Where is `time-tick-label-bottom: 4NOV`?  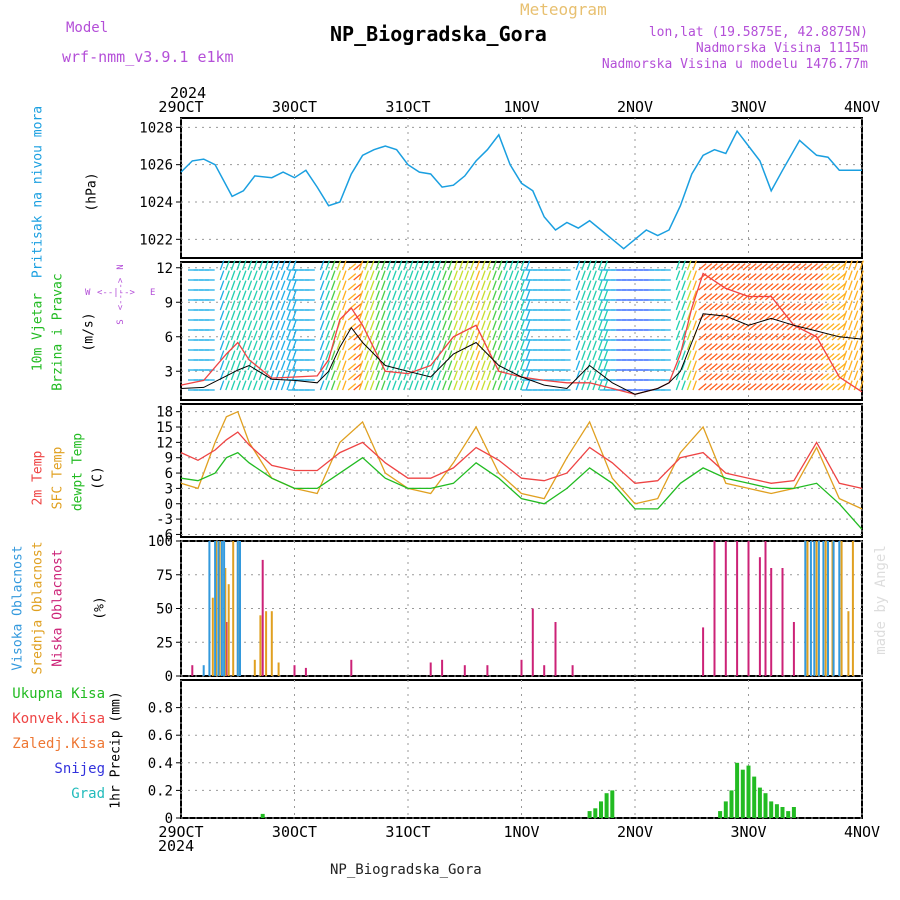
time-tick-label-bottom: 4NOV is located at coordinates (862, 832).